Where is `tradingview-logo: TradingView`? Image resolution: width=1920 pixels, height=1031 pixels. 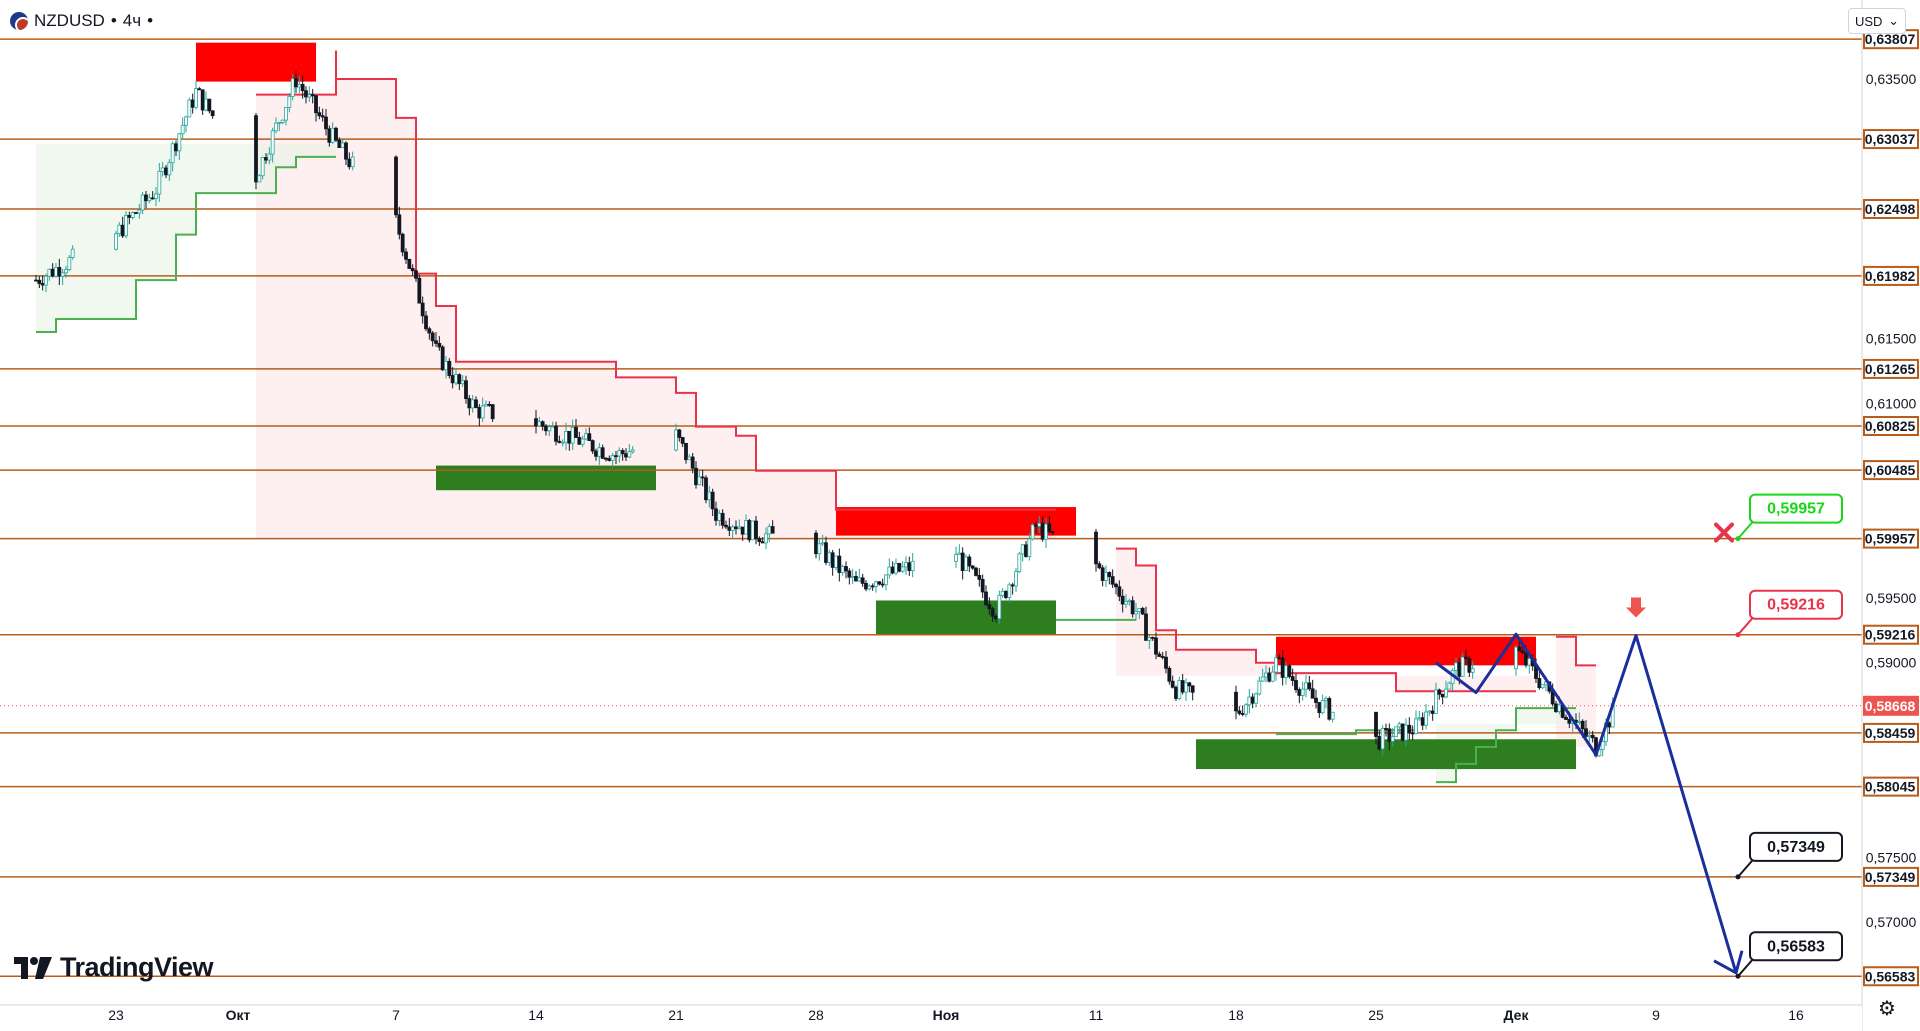 tradingview-logo: TradingView is located at coordinates (114, 967).